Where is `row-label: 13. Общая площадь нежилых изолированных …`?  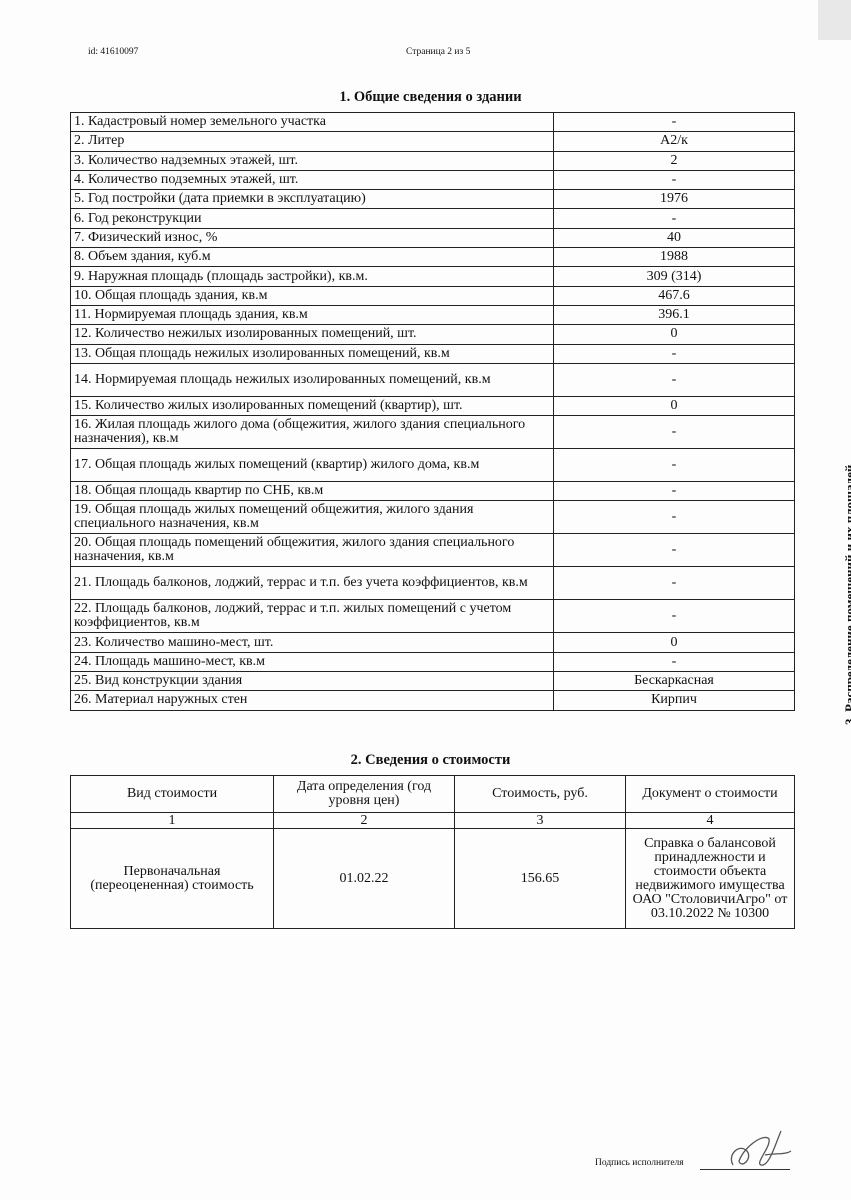
row-label: 13. Общая площадь нежилых изолированных … is located at coordinates (312, 353).